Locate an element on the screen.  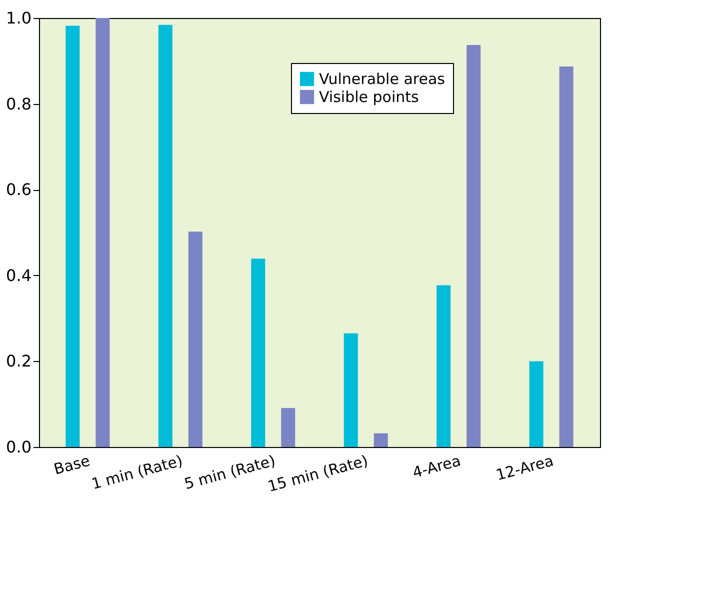
y-tick-label: 1.0 is located at coordinates (19, 18).